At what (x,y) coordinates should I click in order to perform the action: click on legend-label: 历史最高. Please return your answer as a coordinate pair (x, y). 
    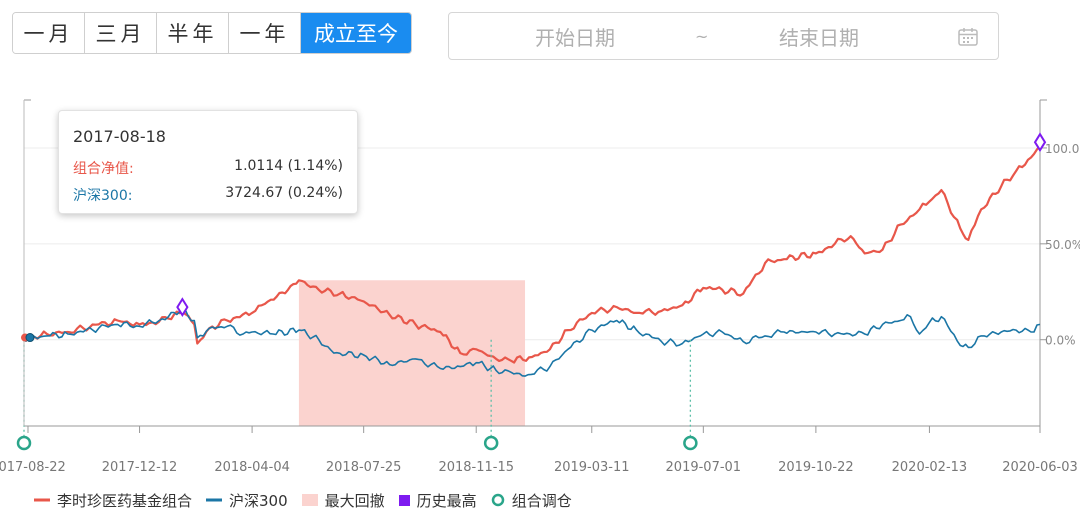
    Looking at the image, I should click on (446, 500).